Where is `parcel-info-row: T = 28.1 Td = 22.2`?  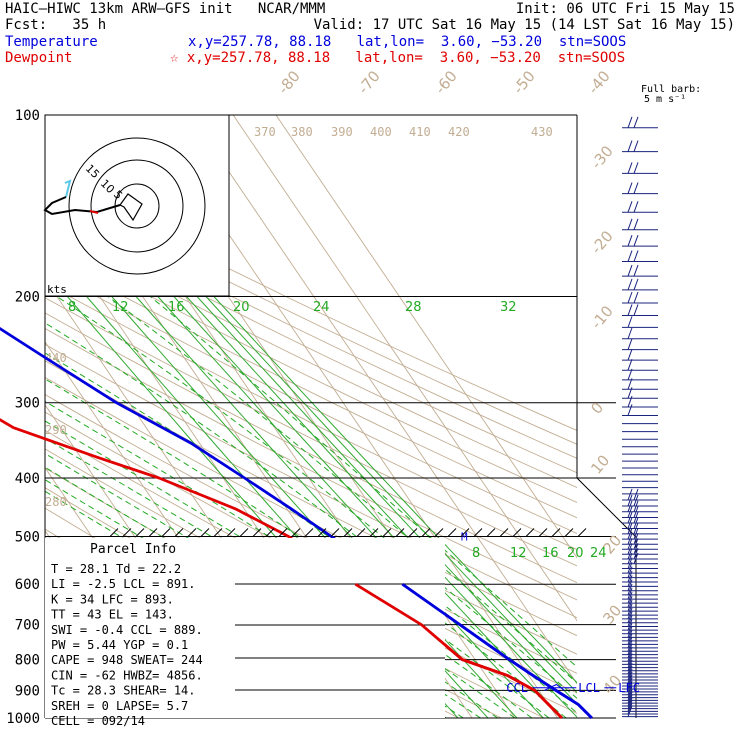
parcel-info-row: T = 28.1 Td = 22.2 is located at coordinates (116, 569).